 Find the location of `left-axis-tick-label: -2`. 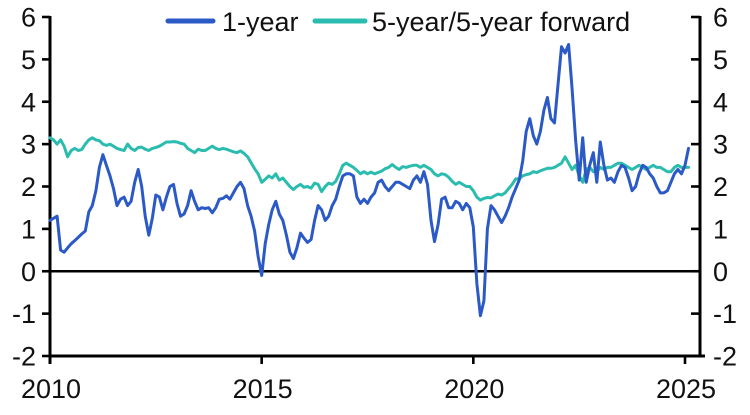

left-axis-tick-label: -2 is located at coordinates (24, 357).